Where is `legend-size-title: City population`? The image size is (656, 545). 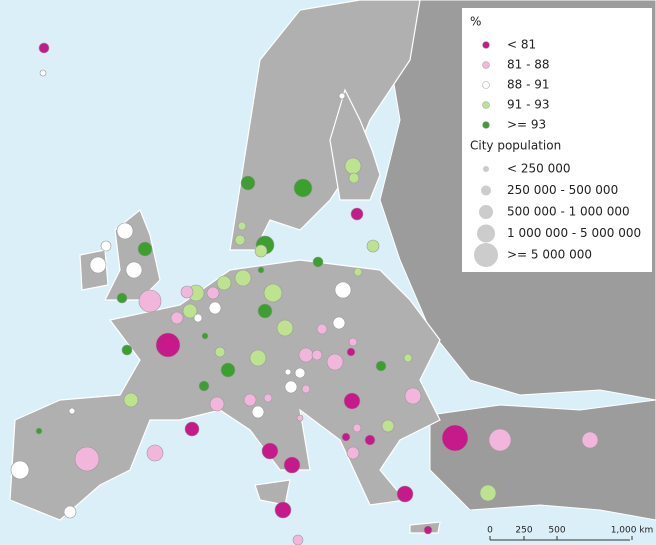 legend-size-title: City population is located at coordinates (515, 146).